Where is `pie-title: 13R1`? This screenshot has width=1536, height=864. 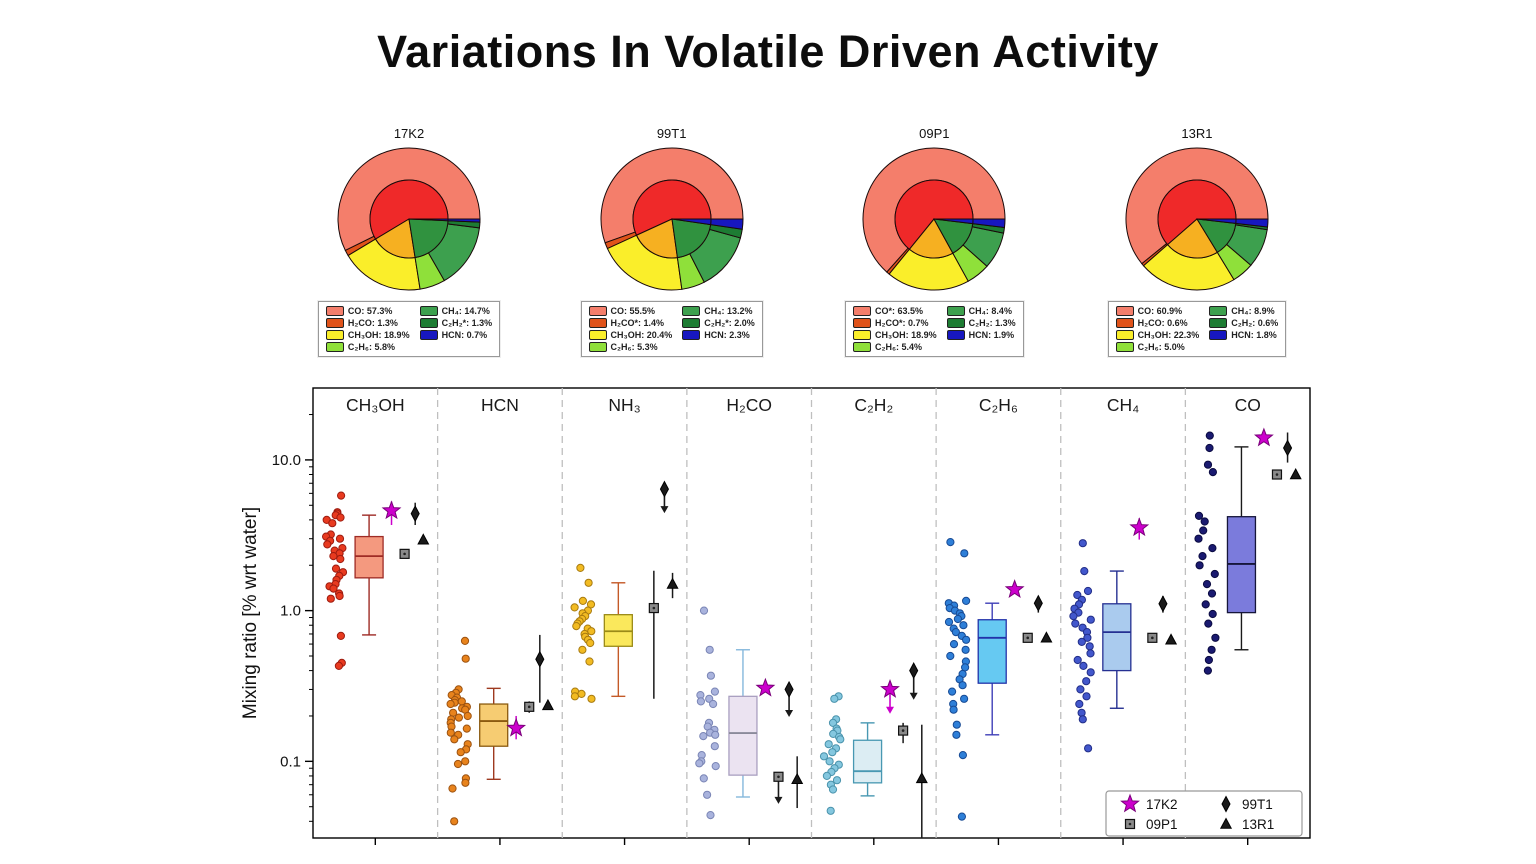 pie-title: 13R1 is located at coordinates (1197, 133).